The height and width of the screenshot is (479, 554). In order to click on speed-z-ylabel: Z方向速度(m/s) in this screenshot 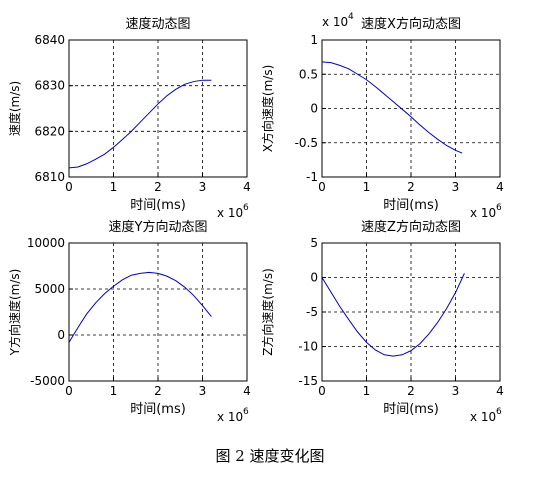, I will do `click(267, 312)`.